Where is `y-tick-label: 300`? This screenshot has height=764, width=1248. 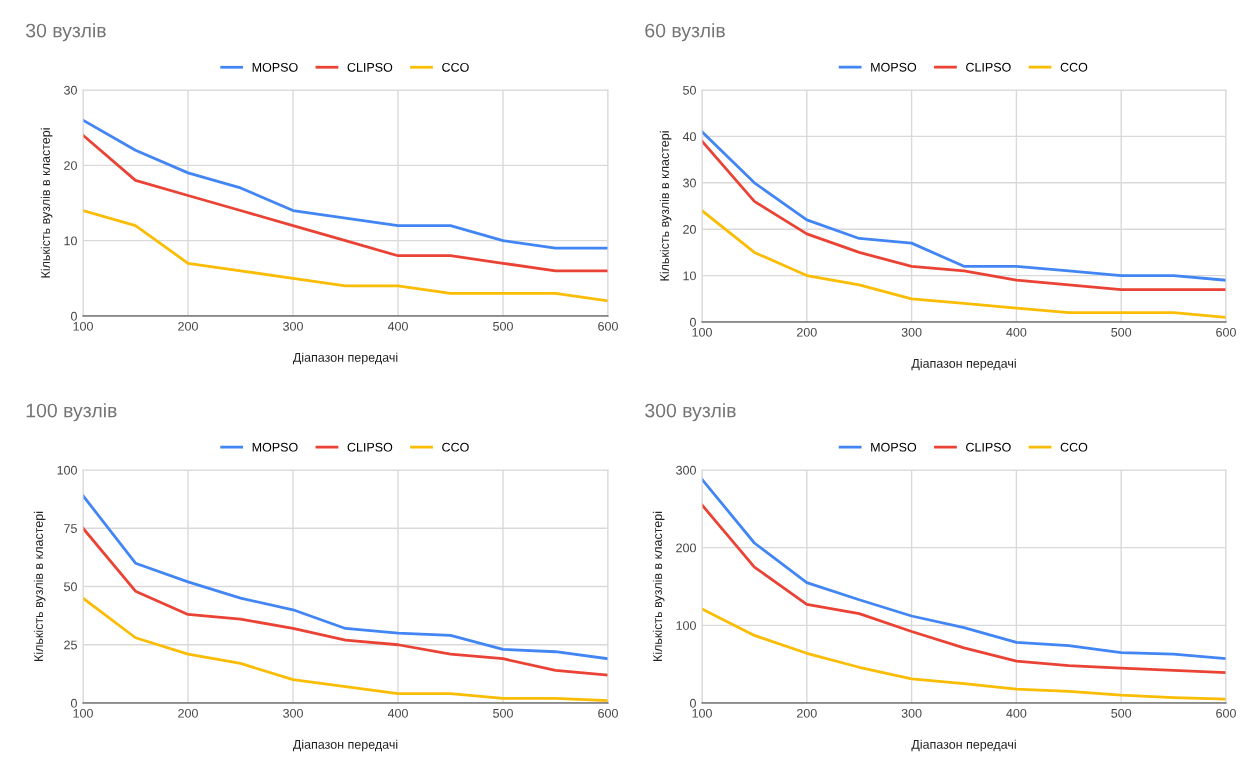
y-tick-label: 300 is located at coordinates (686, 470).